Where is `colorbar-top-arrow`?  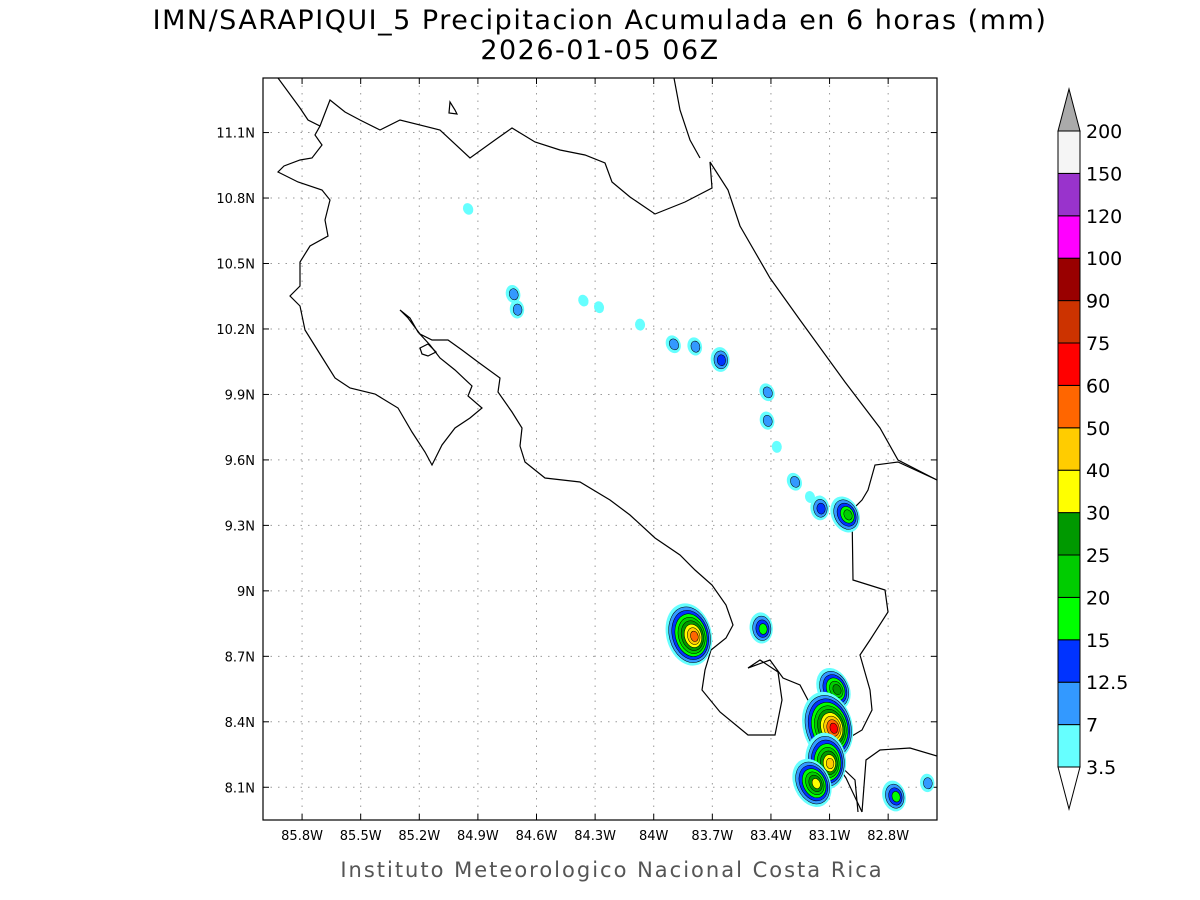 colorbar-top-arrow is located at coordinates (1069, 109).